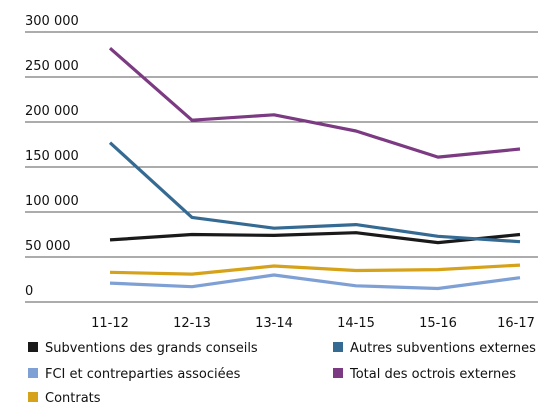  Describe the element at coordinates (48, 246) in the screenshot. I see `y-tick-label: 50 000` at that location.